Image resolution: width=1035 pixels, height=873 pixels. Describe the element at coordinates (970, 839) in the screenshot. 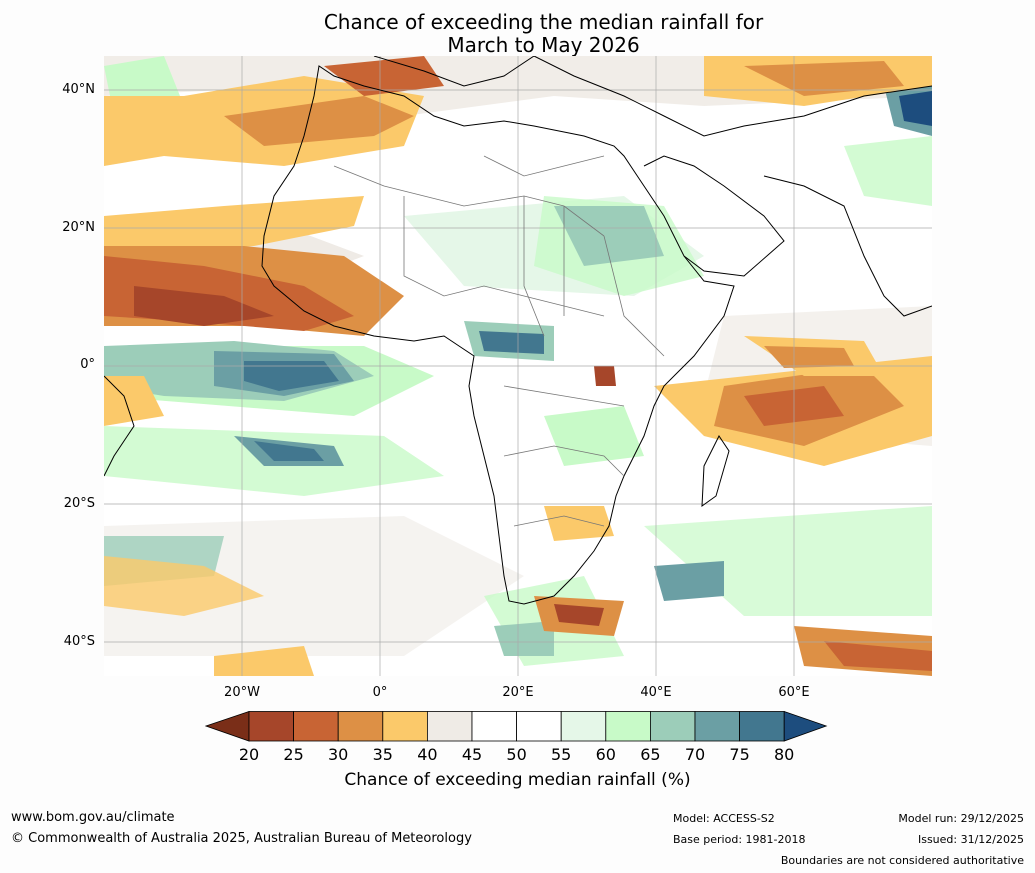

I see `footer-issued: Issued: 31/12/2025` at that location.